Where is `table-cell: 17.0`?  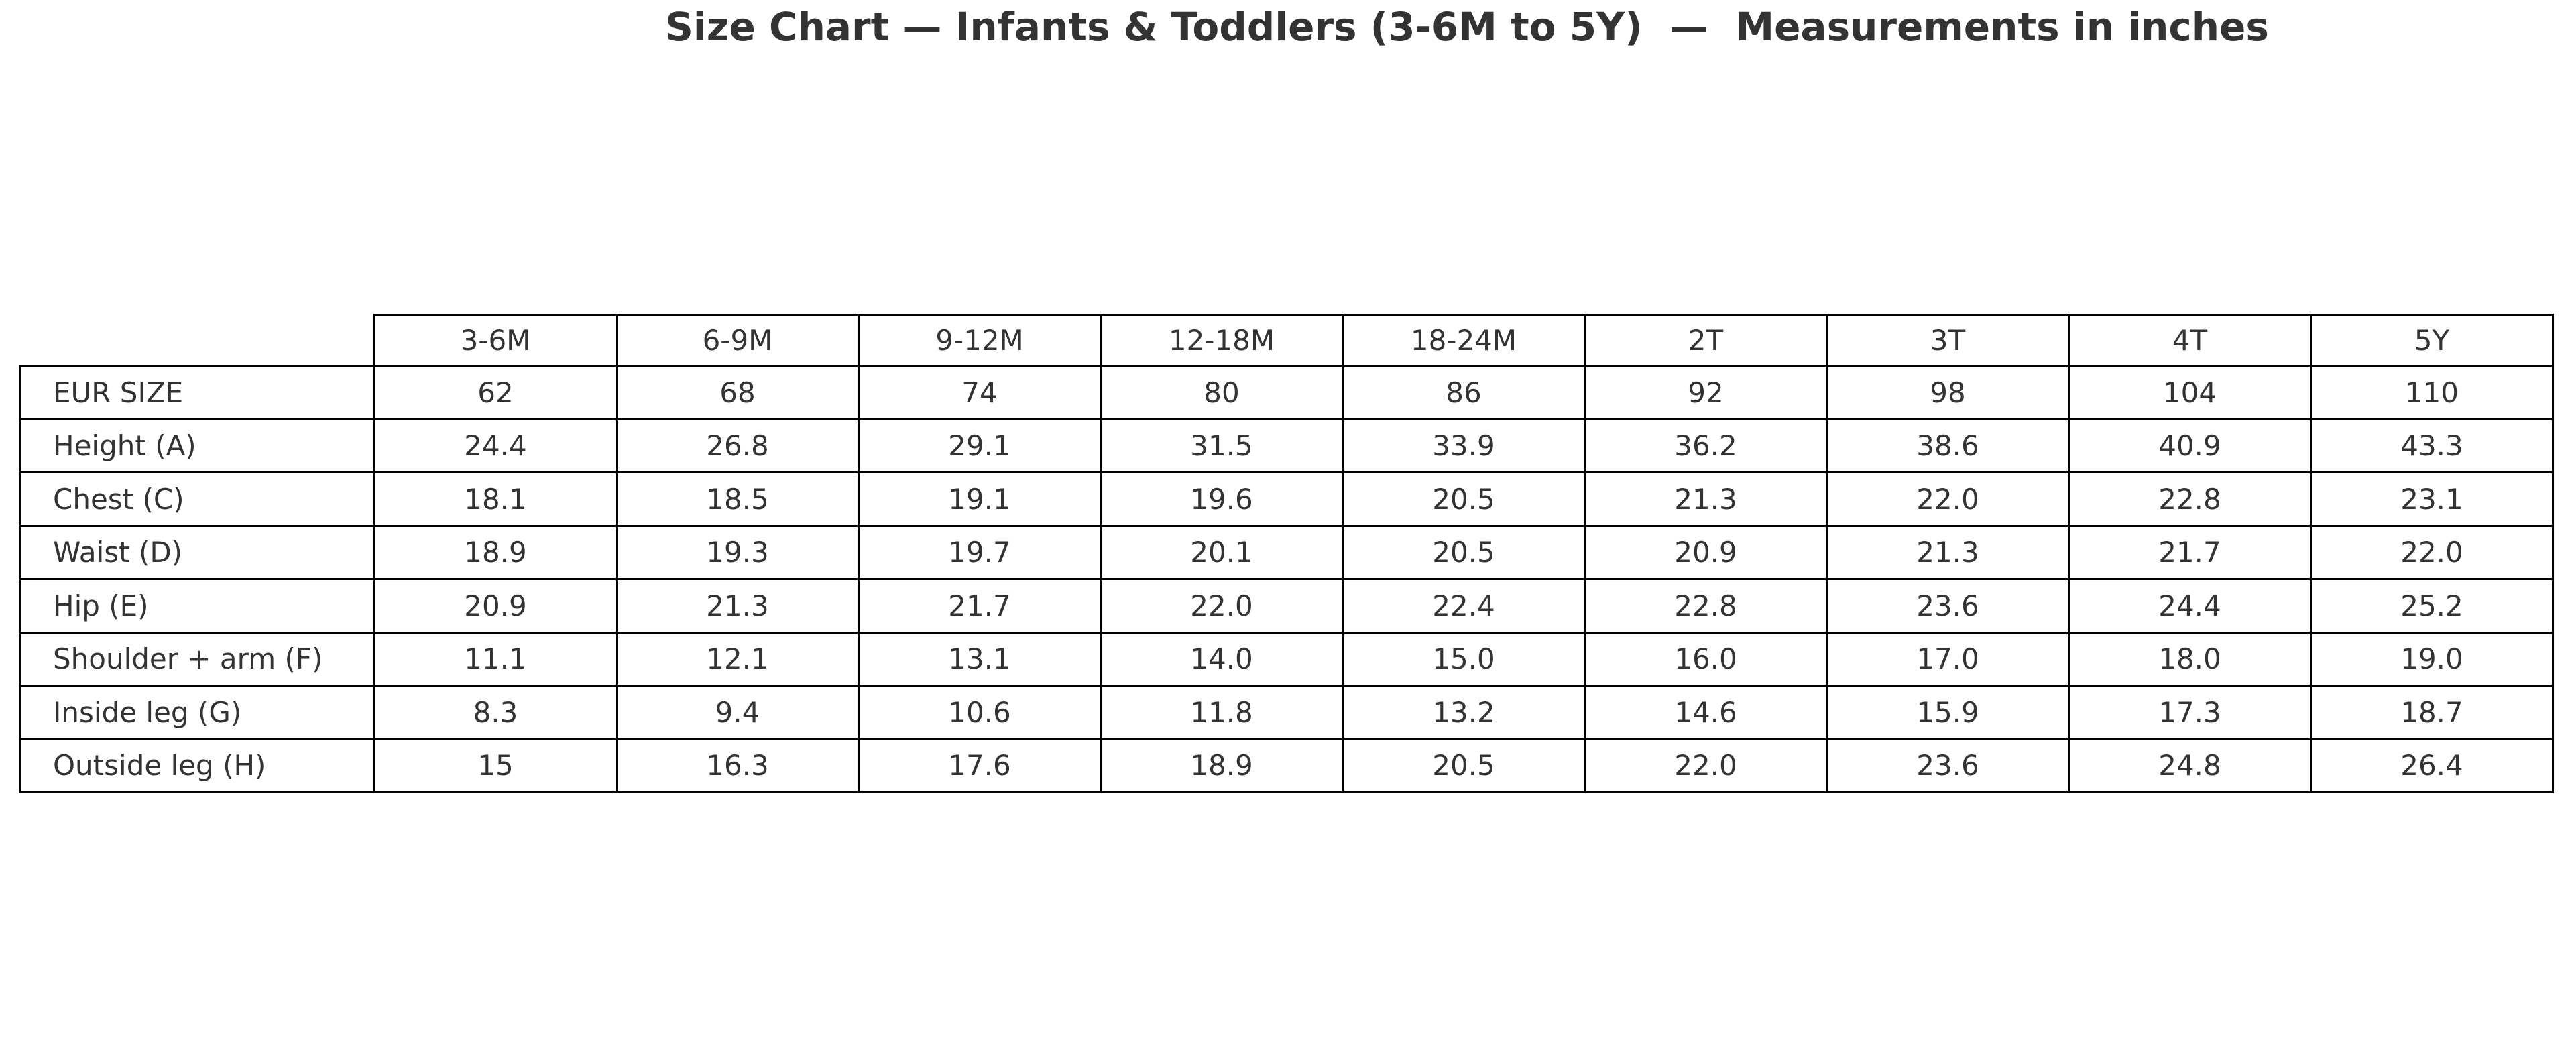
table-cell: 17.0 is located at coordinates (1948, 659).